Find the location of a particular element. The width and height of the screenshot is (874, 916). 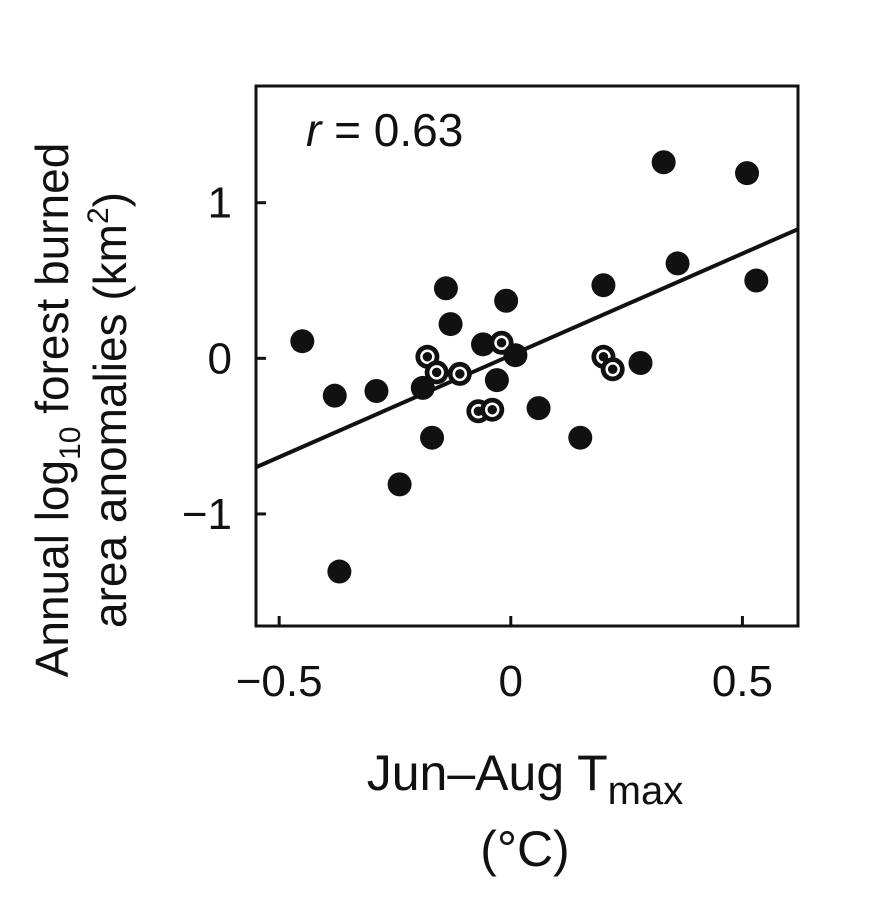

correlation-annotation: r = 0.63 is located at coordinates (384, 130).